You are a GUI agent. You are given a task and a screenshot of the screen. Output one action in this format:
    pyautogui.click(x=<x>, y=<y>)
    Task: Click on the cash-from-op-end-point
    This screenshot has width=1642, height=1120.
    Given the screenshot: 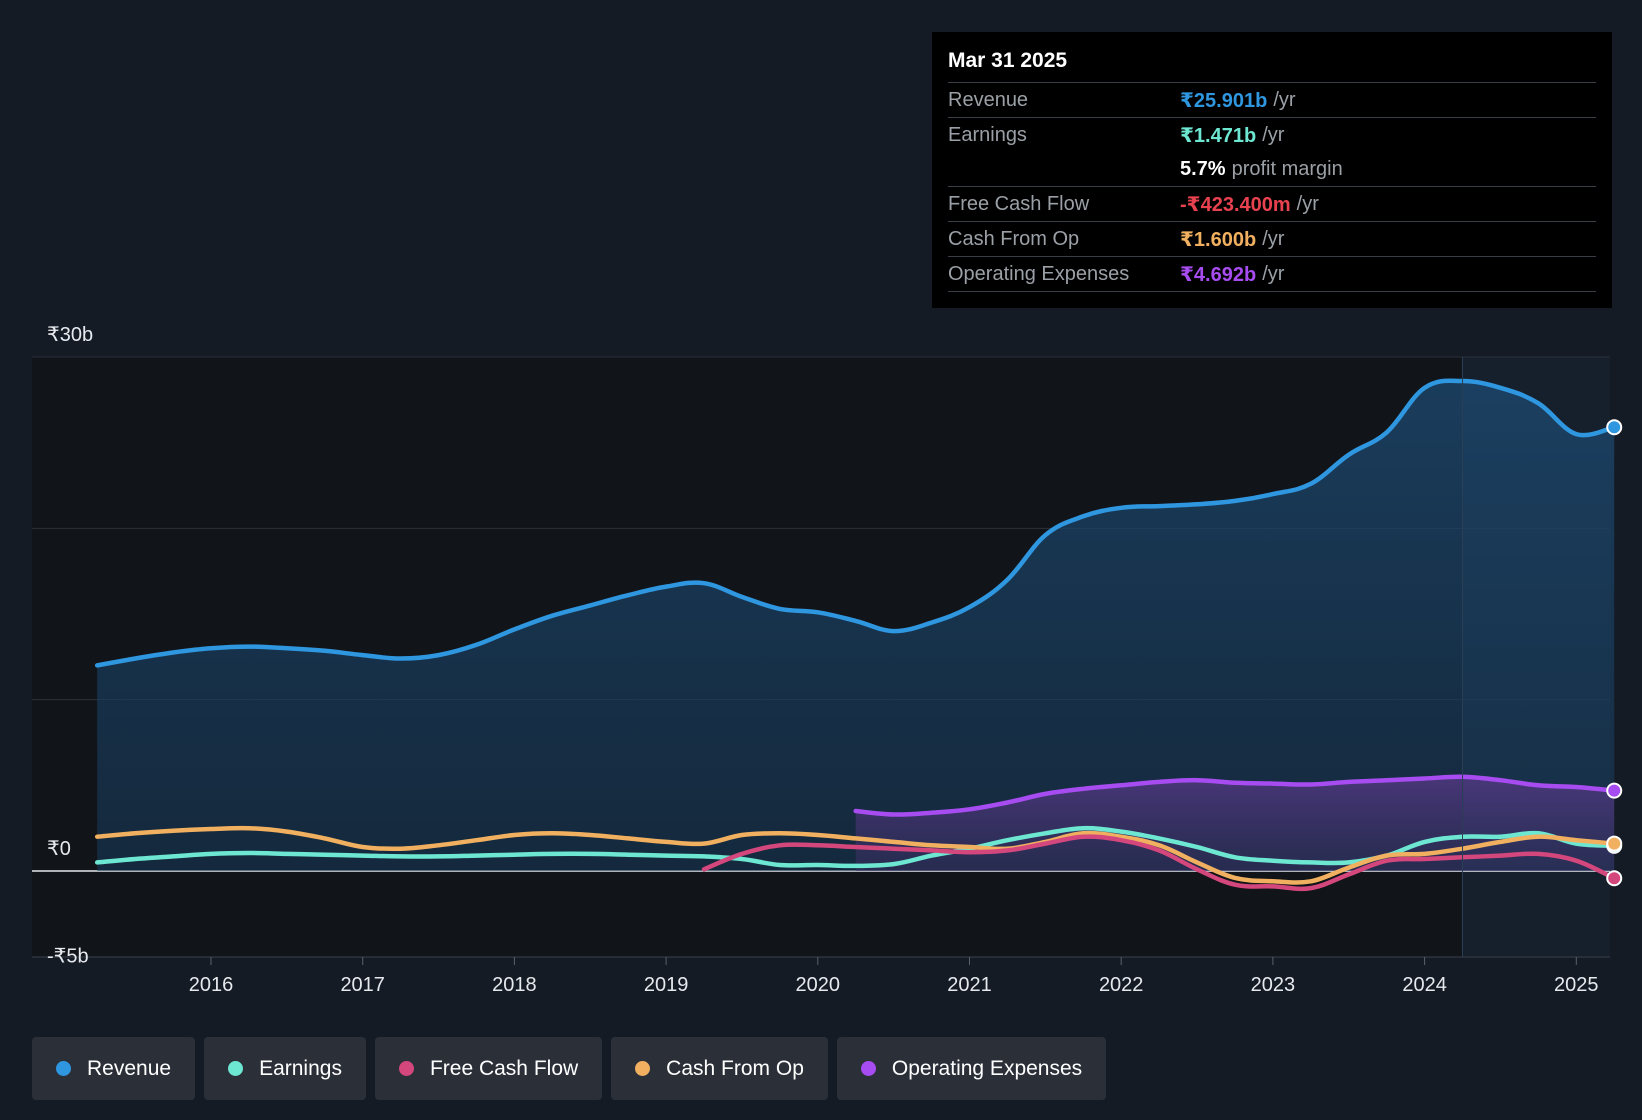 What is the action you would take?
    pyautogui.click(x=1614, y=843)
    